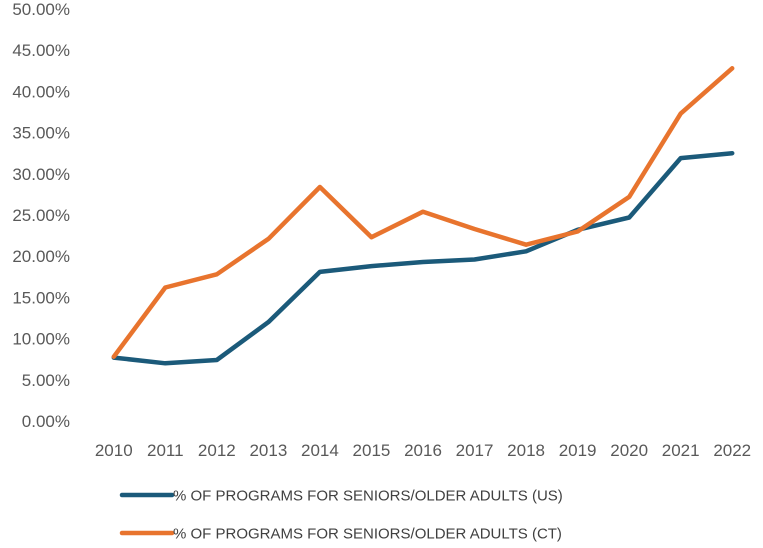 This screenshot has width=763, height=548. Describe the element at coordinates (165, 450) in the screenshot. I see `x-tick-label: 2011` at that location.